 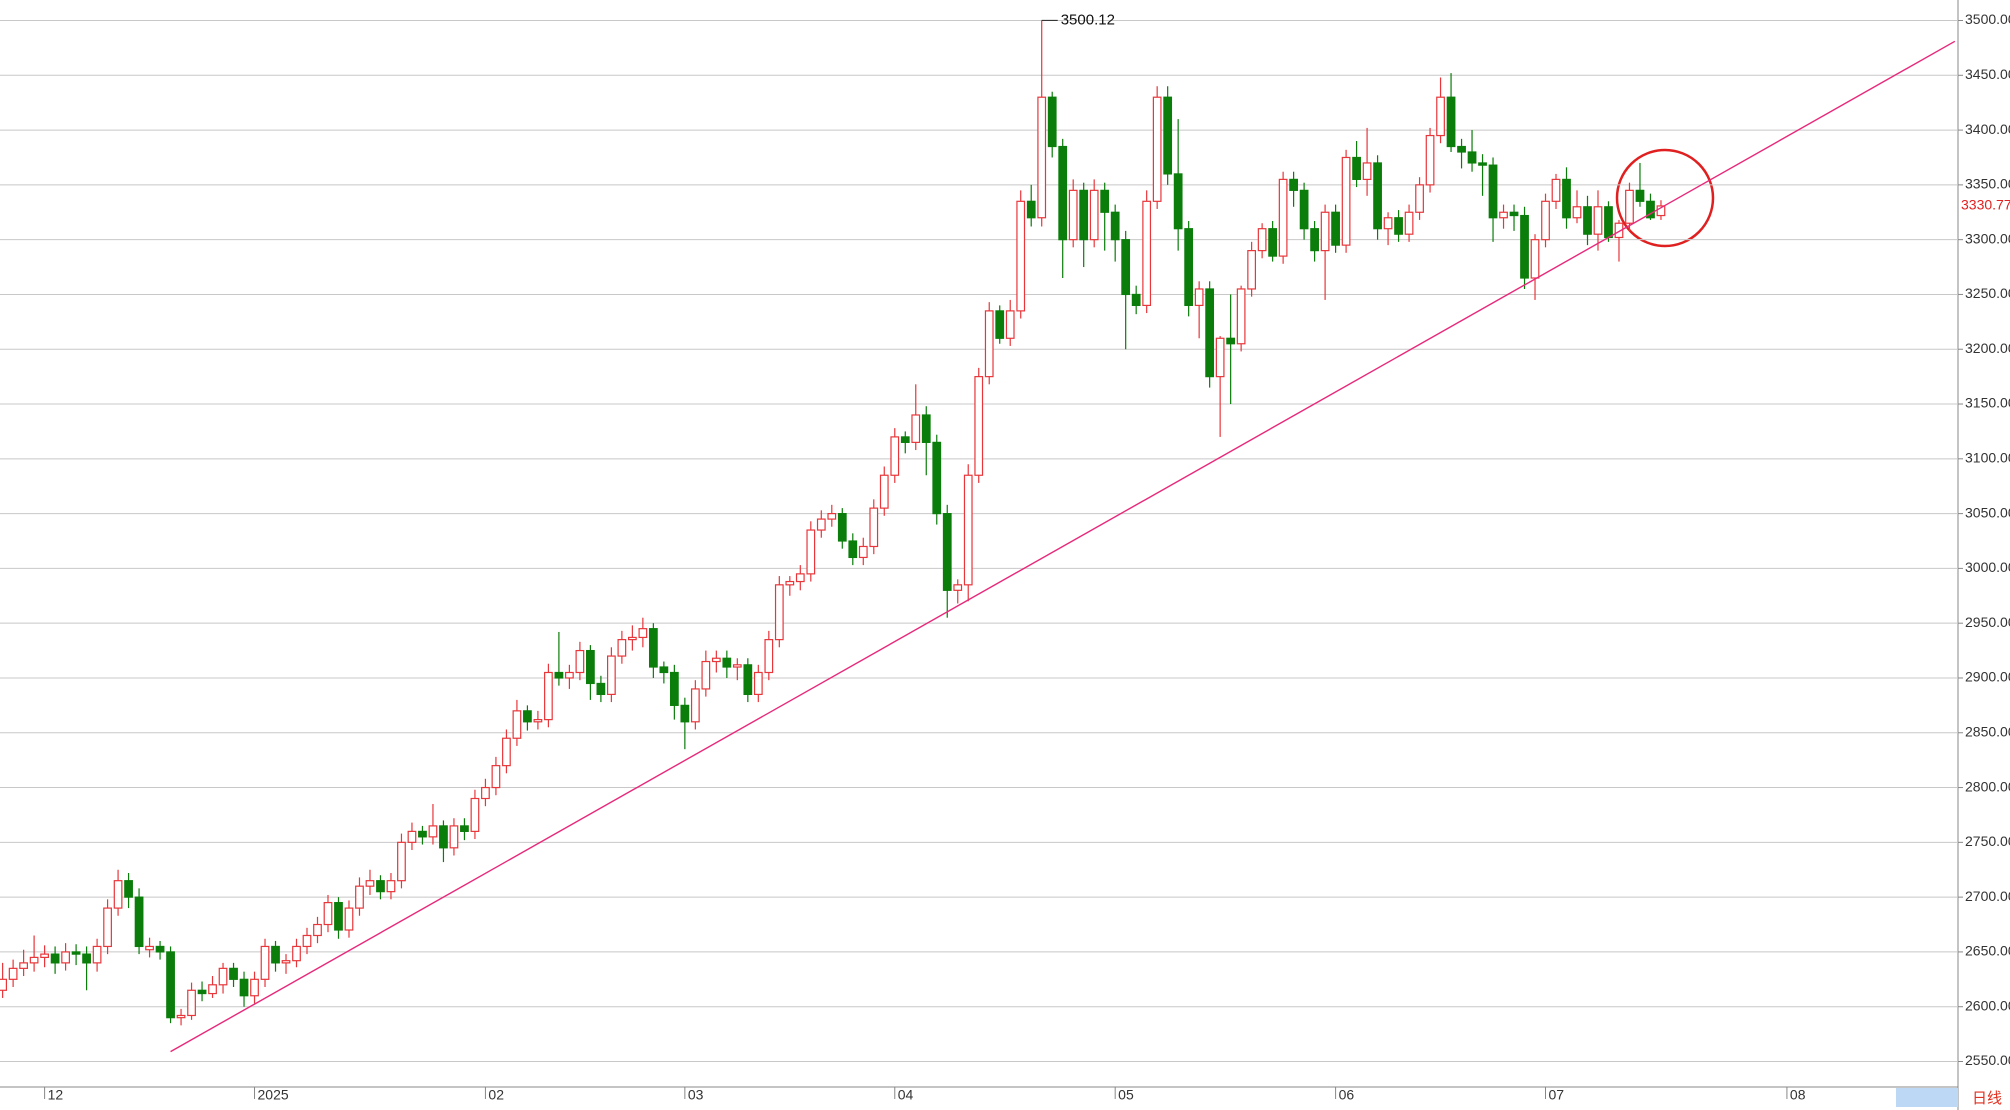 I want to click on y-tick-label: 3400.00, so click(x=1987, y=129).